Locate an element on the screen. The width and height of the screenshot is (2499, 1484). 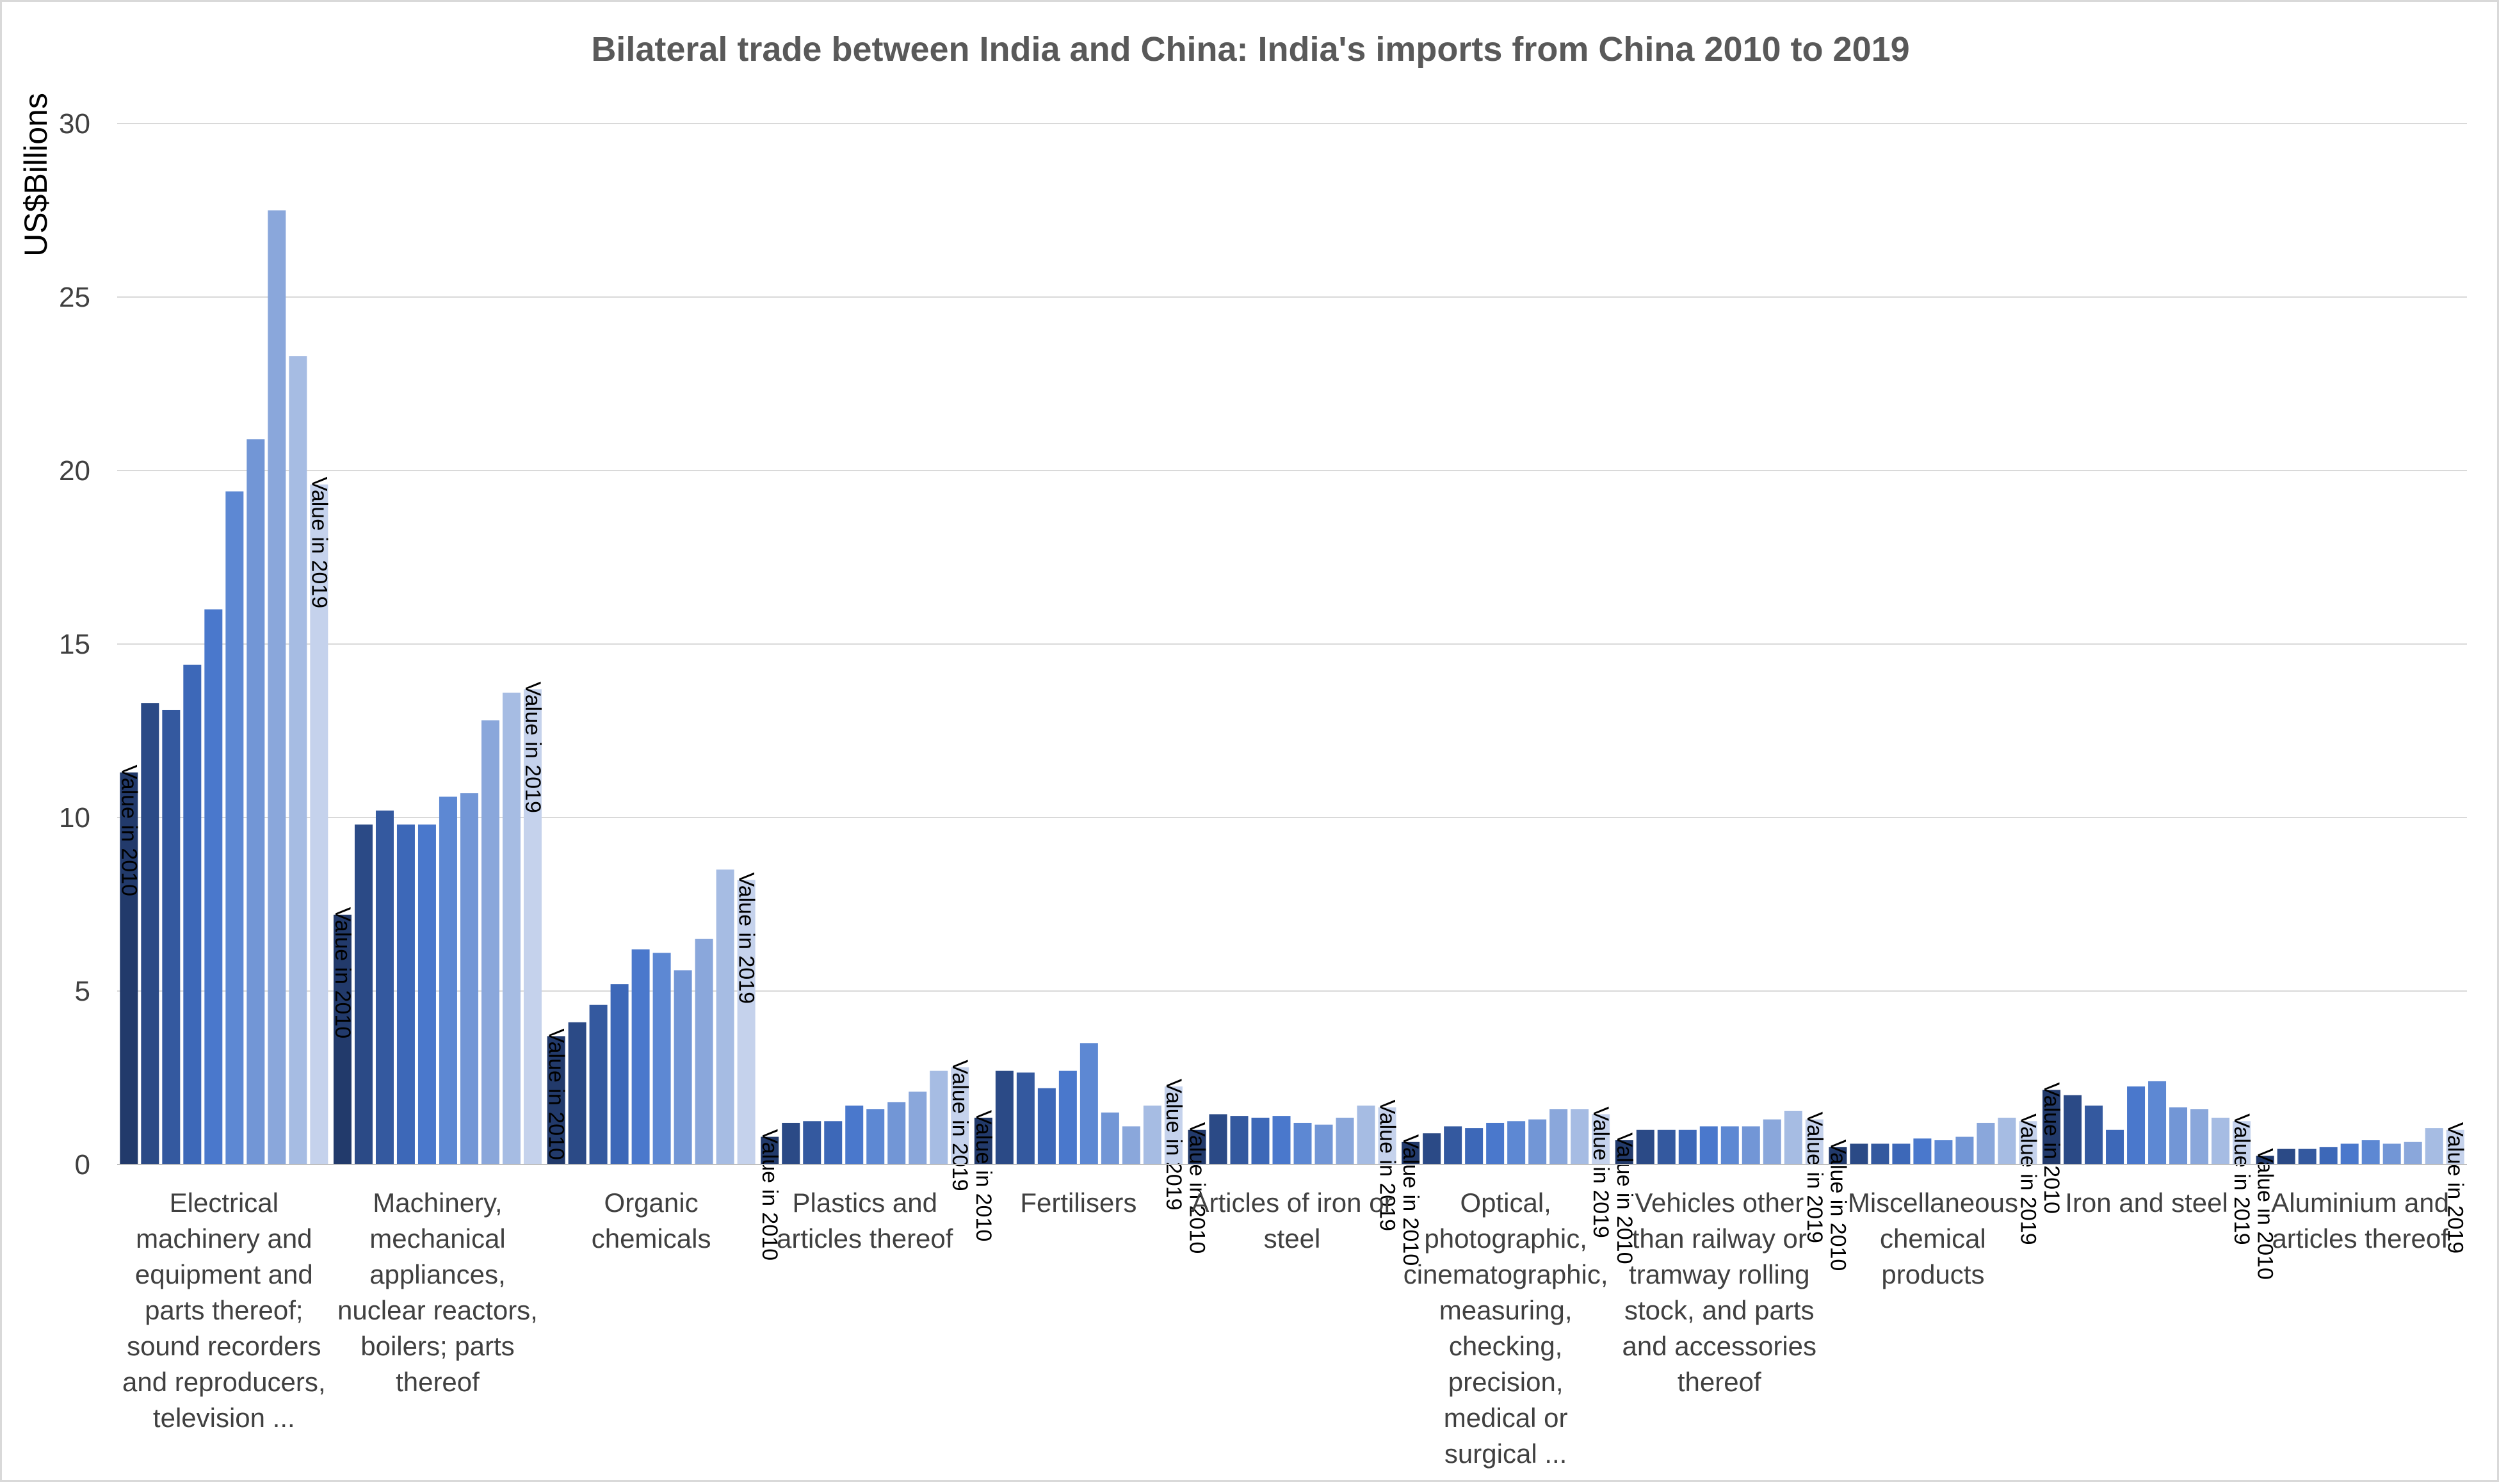
x-tick-label: stock, and parts is located at coordinates (1719, 1310).